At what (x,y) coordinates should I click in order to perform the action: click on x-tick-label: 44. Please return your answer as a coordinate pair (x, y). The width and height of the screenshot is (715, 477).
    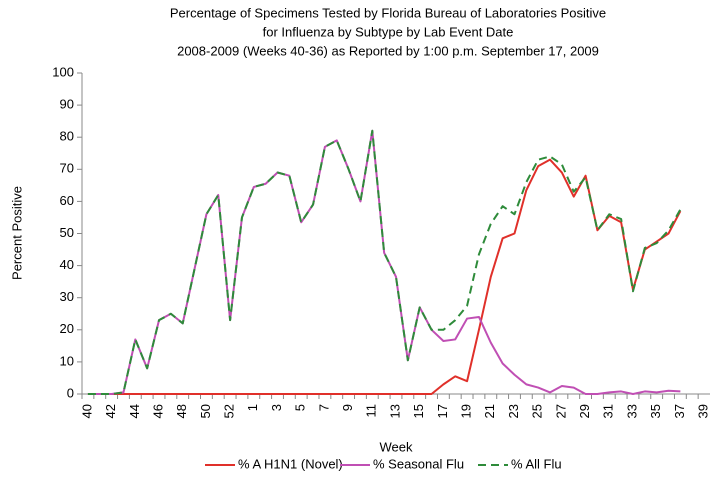
    Looking at the image, I should click on (134, 411).